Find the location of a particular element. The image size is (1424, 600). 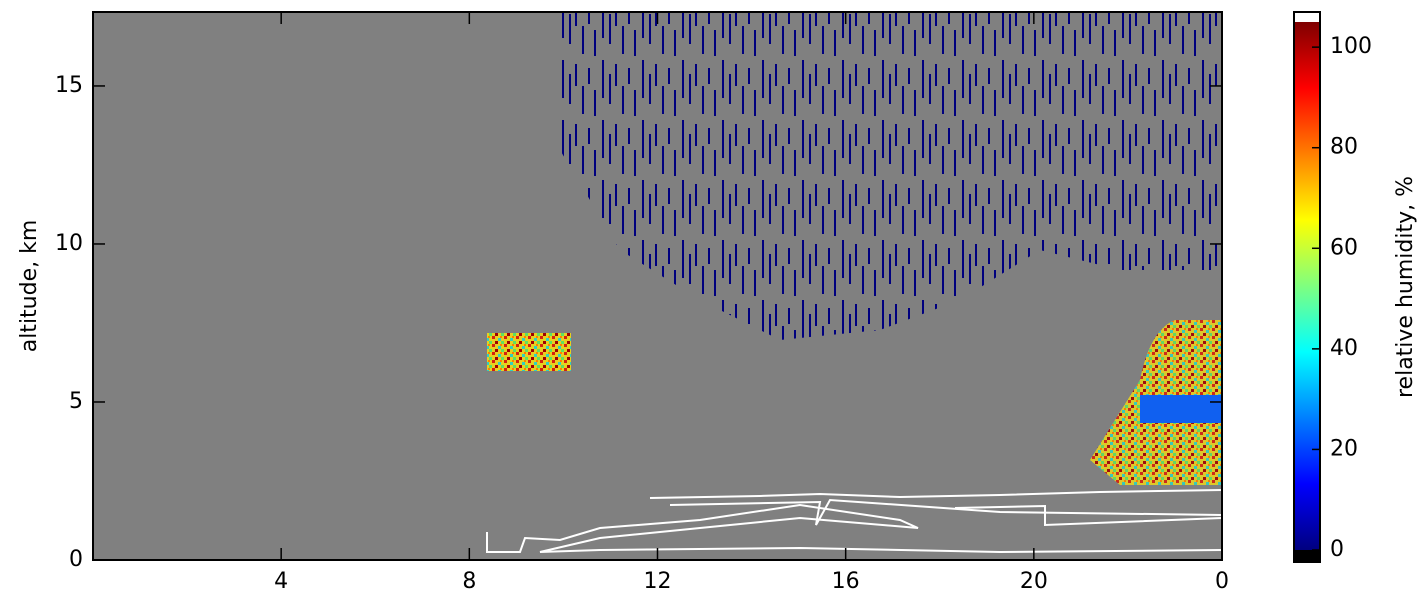

colorbar-tick-label: 60 is located at coordinates (1344, 247).